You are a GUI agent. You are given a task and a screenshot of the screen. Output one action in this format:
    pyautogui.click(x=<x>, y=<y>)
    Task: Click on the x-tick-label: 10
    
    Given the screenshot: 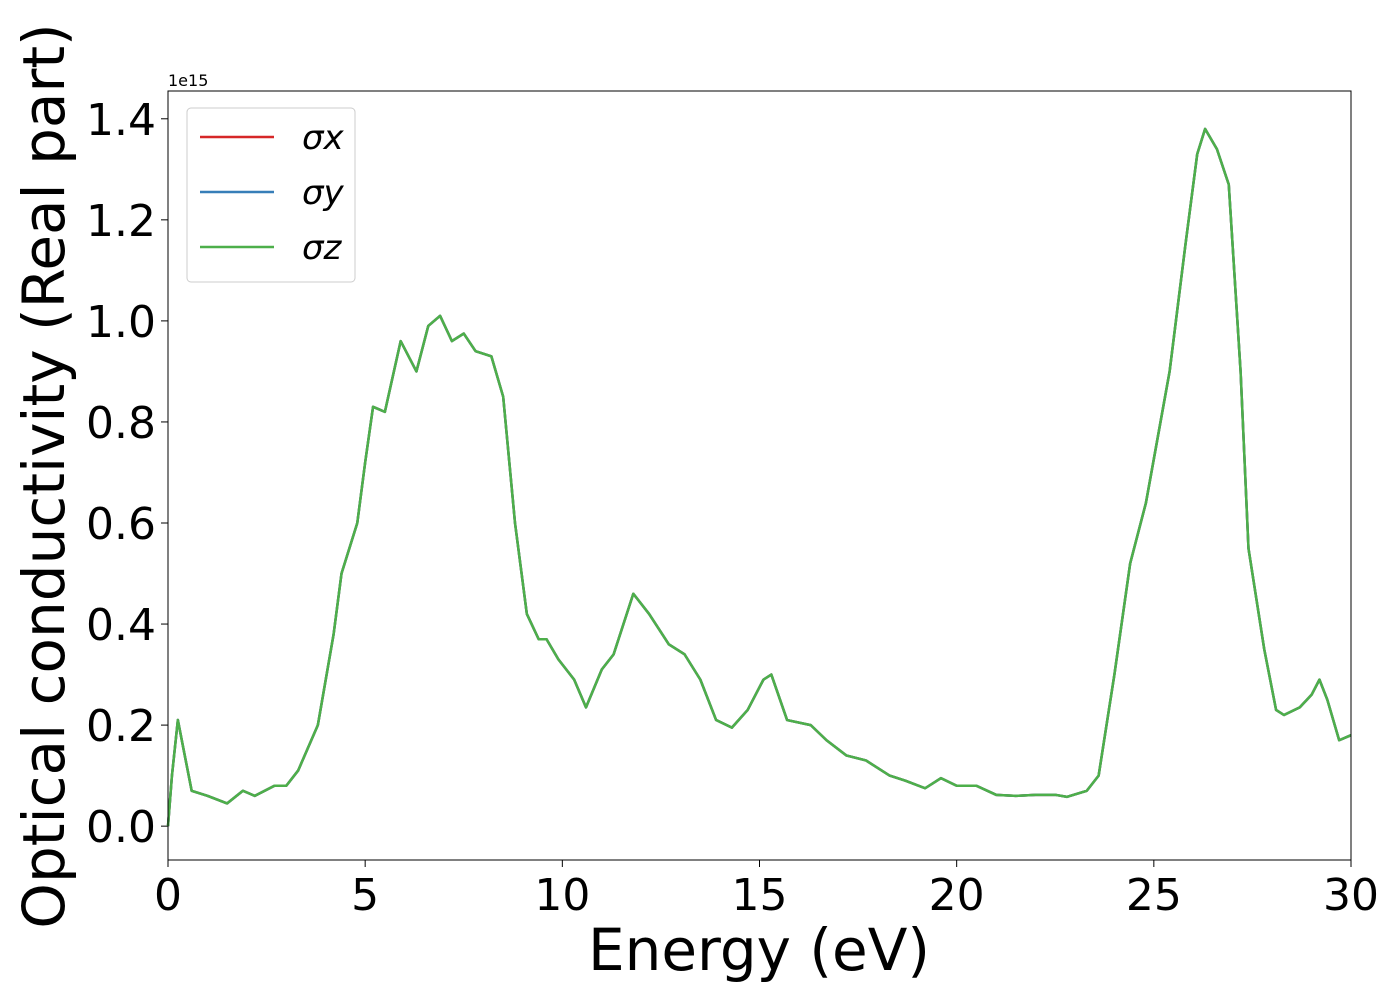 What is the action you would take?
    pyautogui.click(x=562, y=895)
    